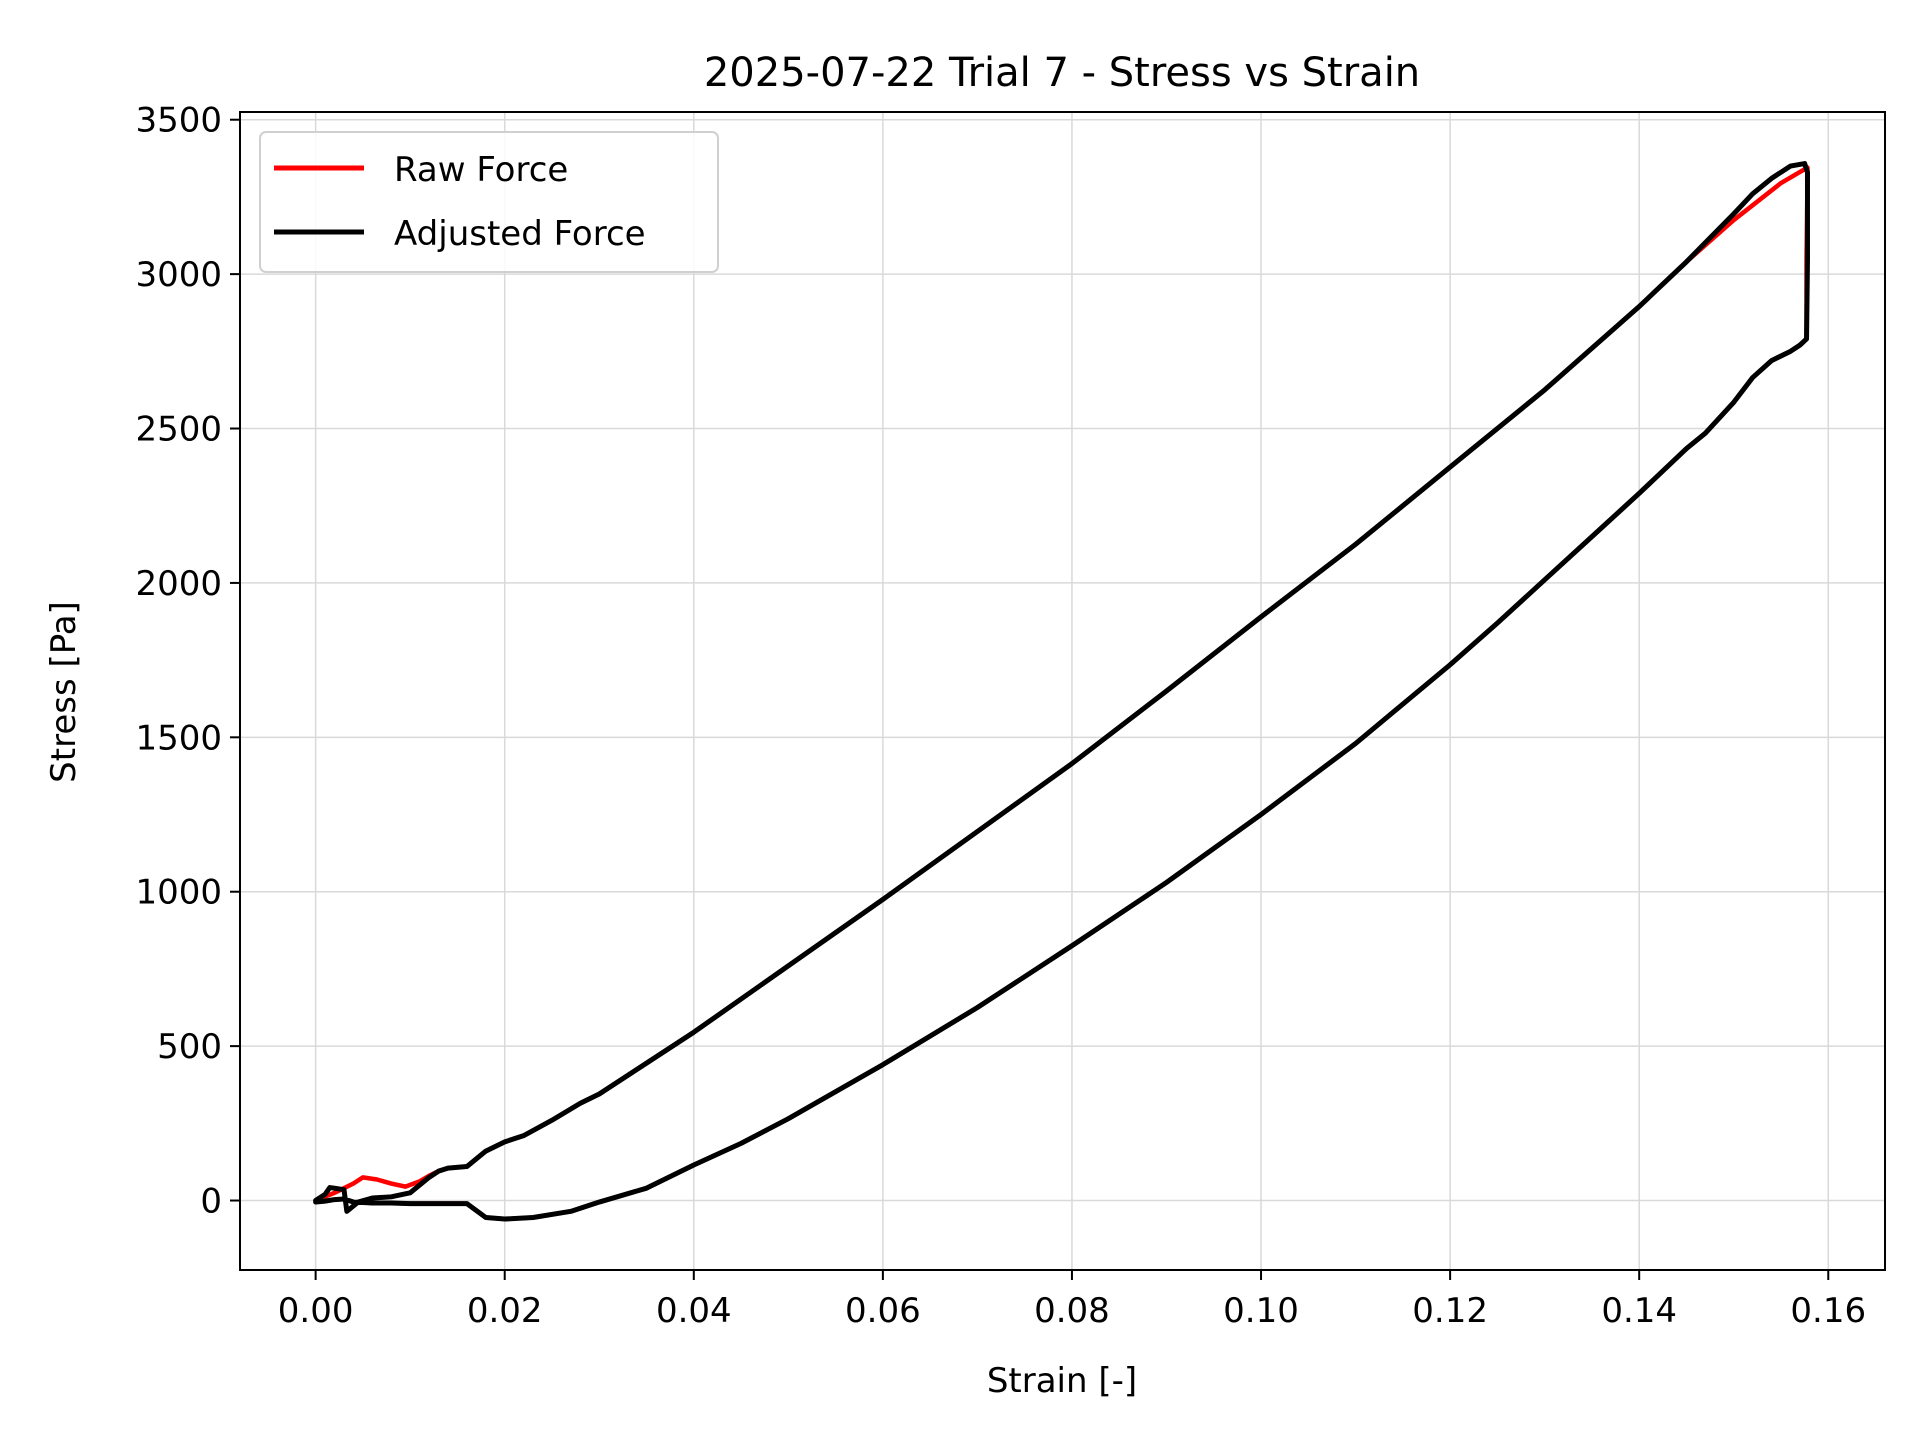  Describe the element at coordinates (481, 170) in the screenshot. I see `legend-label-raw-force: Raw Force` at that location.